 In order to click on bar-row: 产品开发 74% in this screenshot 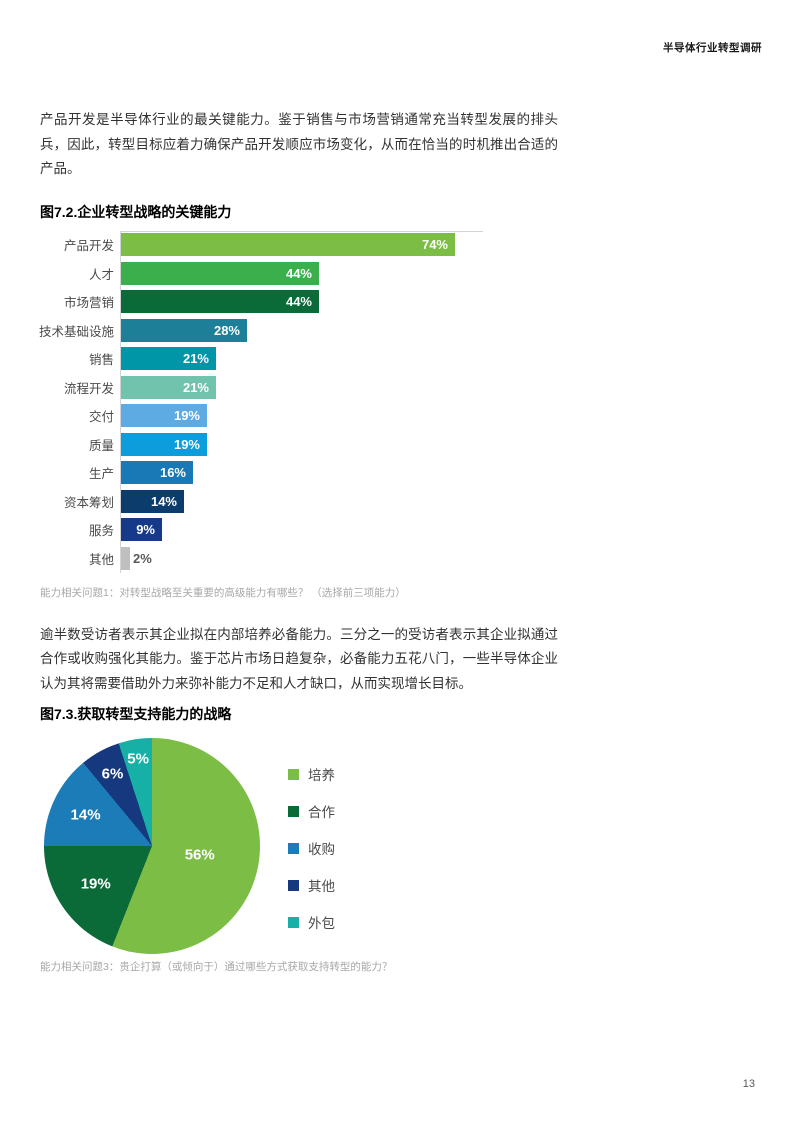, I will do `click(261, 244)`.